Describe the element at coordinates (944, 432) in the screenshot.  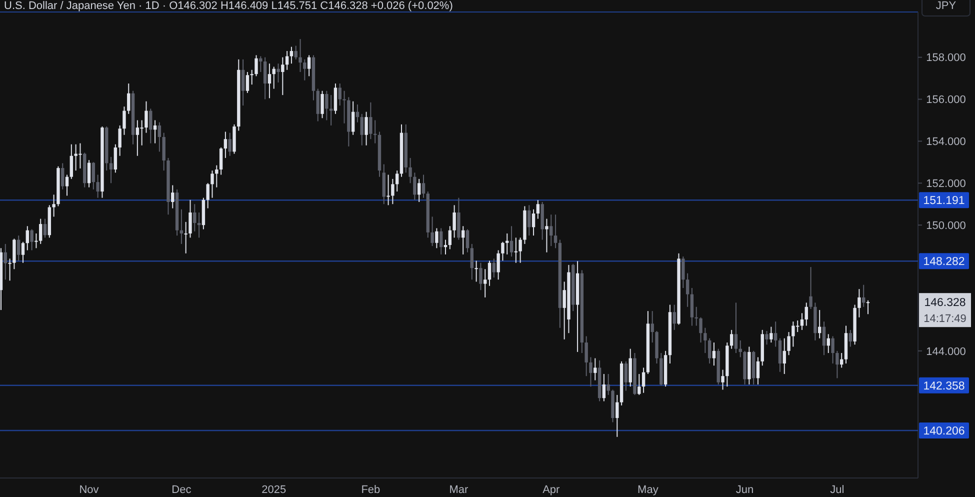
I see `ref-line-label: 140.206` at that location.